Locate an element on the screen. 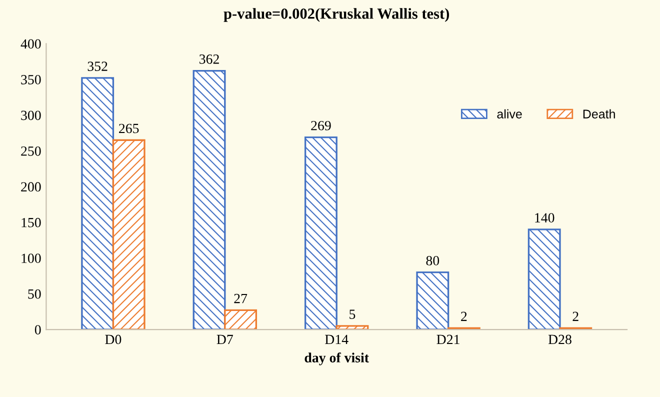 The height and width of the screenshot is (397, 660). y-tick-label: 50 is located at coordinates (34, 294).